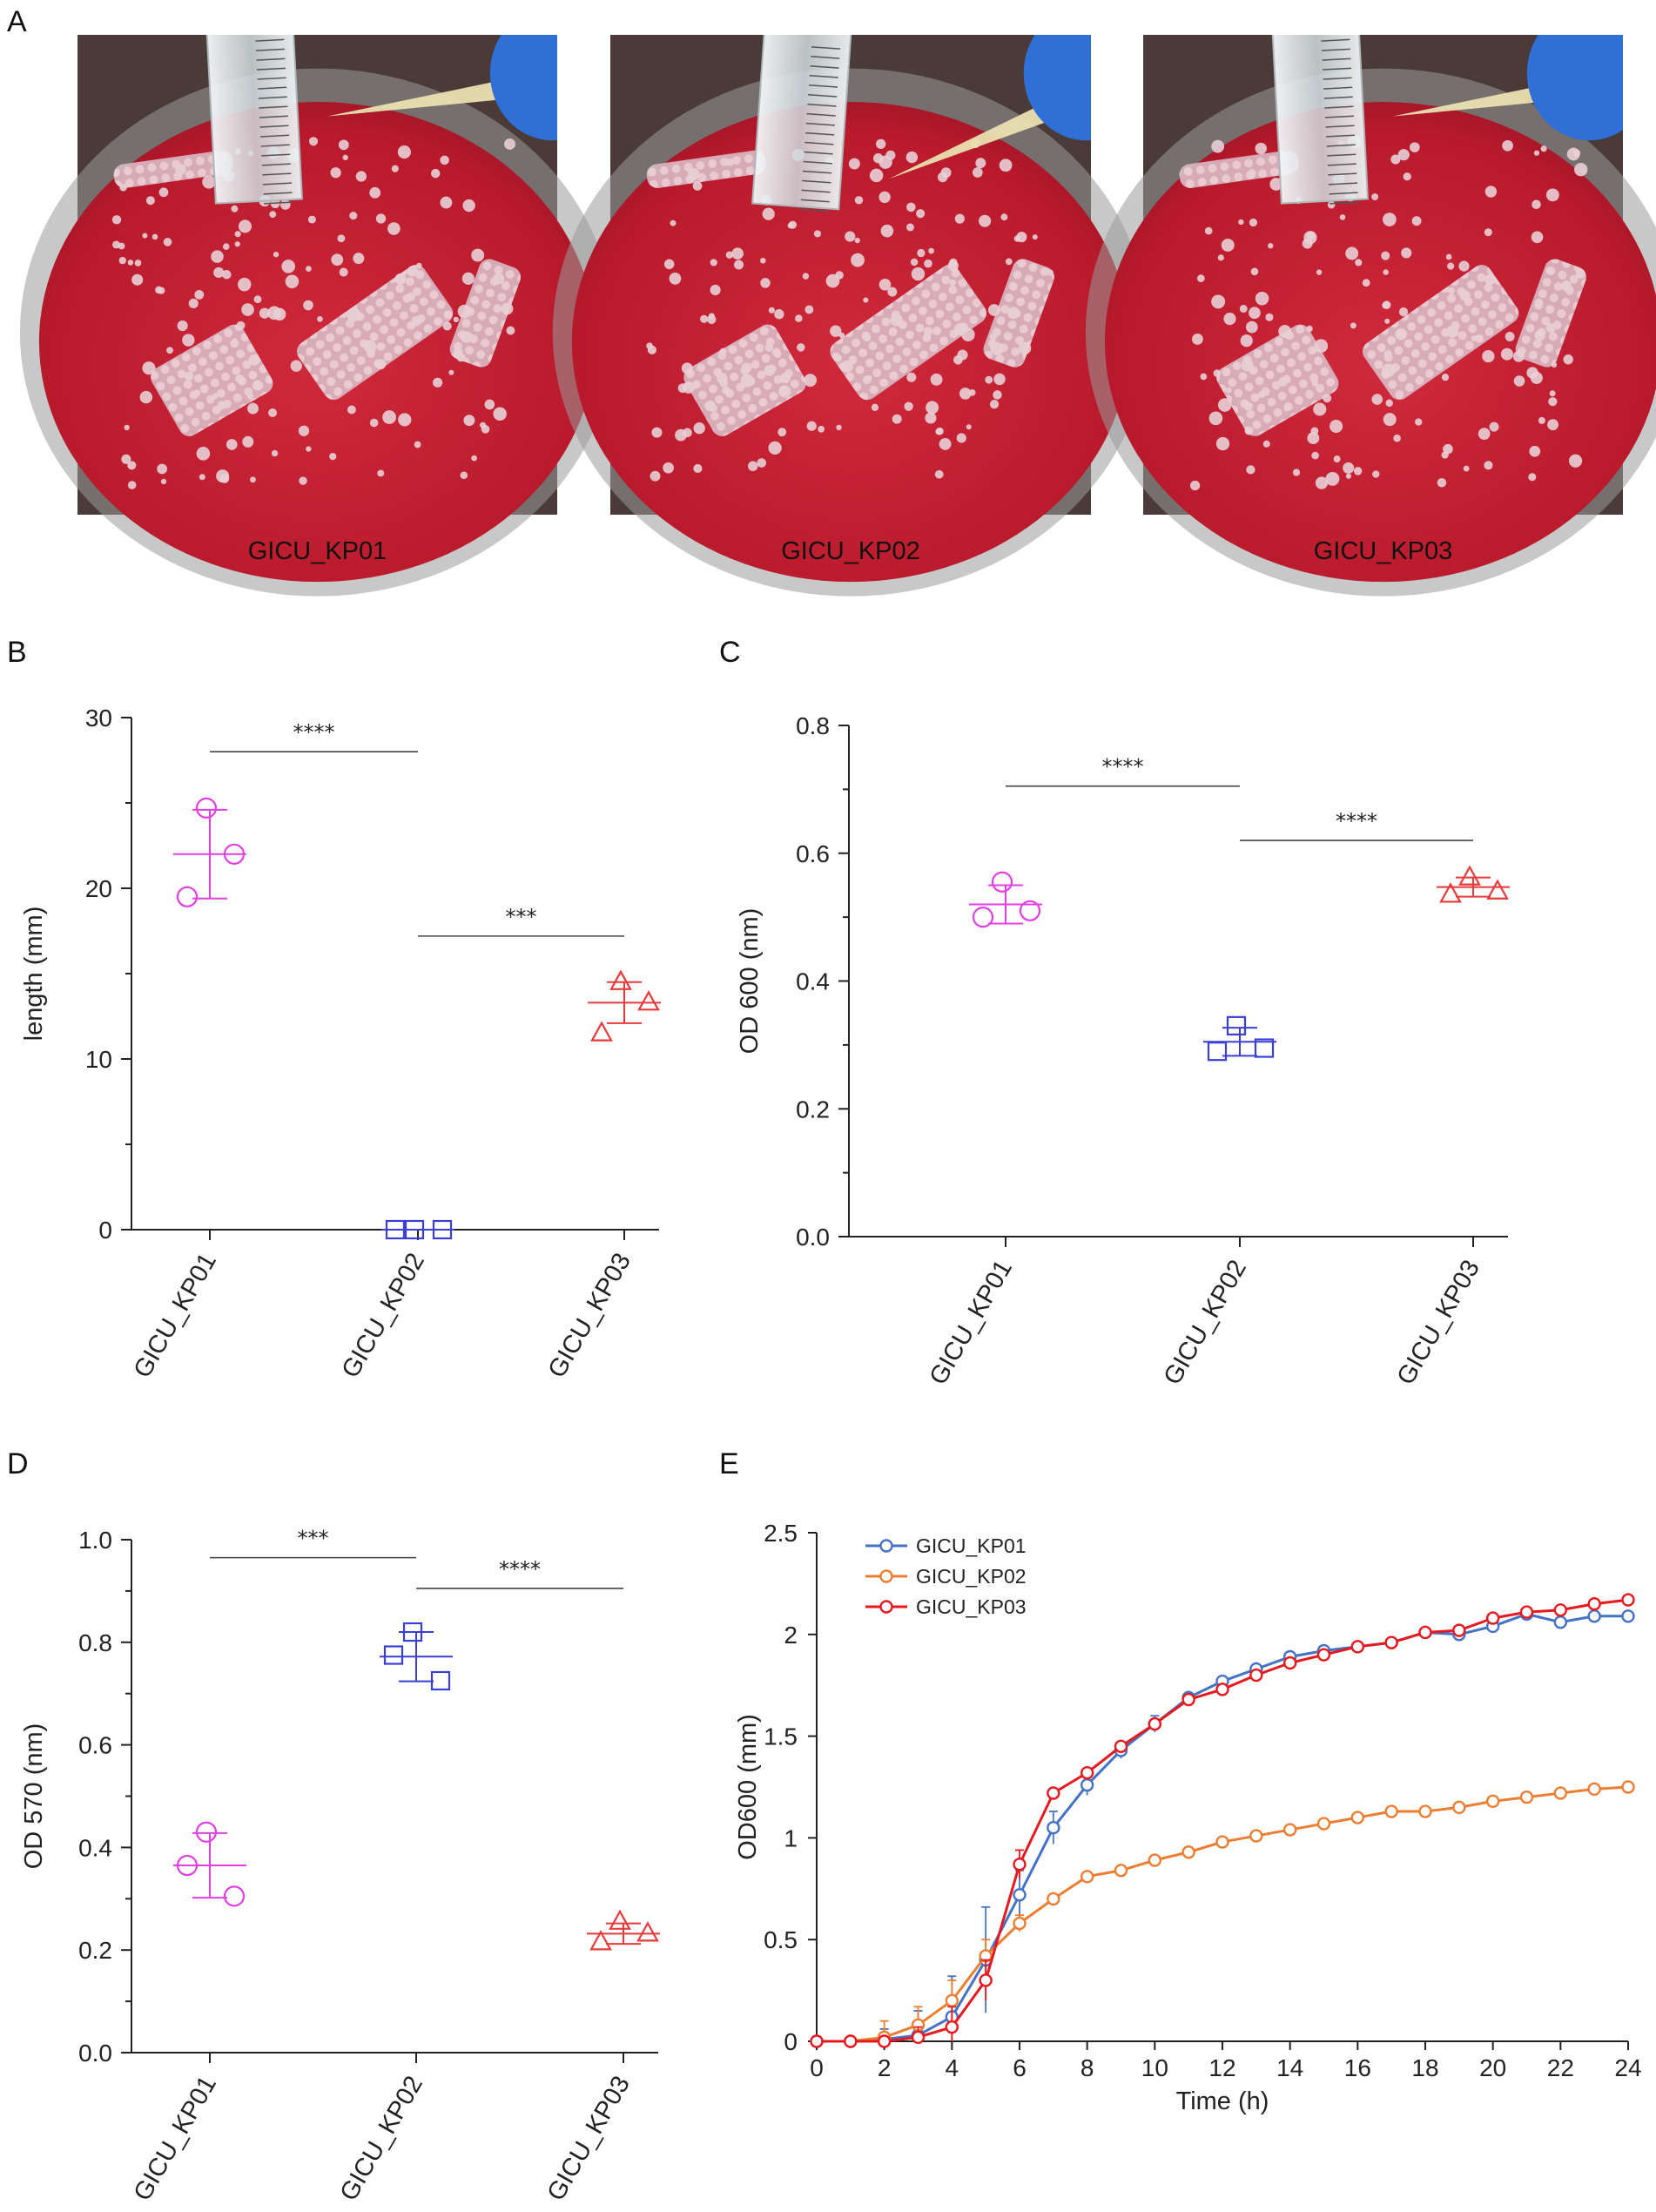  What do you see at coordinates (521, 917) in the screenshot?
I see `significance-label: ***` at bounding box center [521, 917].